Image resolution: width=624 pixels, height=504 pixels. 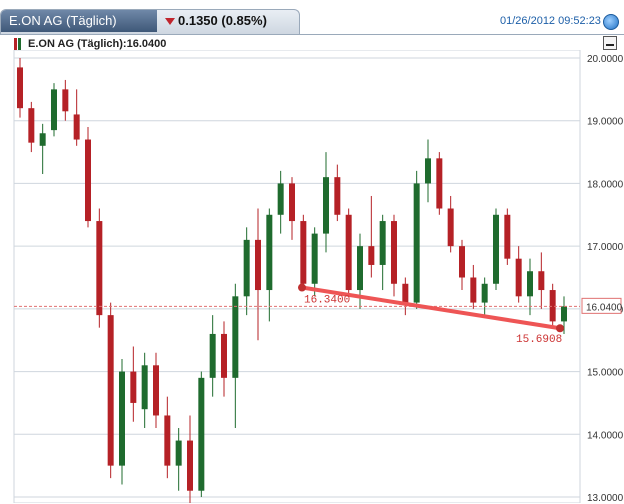 I want to click on chart-legend: E.ON AG (Täglich):16.0400, so click(x=97, y=44).